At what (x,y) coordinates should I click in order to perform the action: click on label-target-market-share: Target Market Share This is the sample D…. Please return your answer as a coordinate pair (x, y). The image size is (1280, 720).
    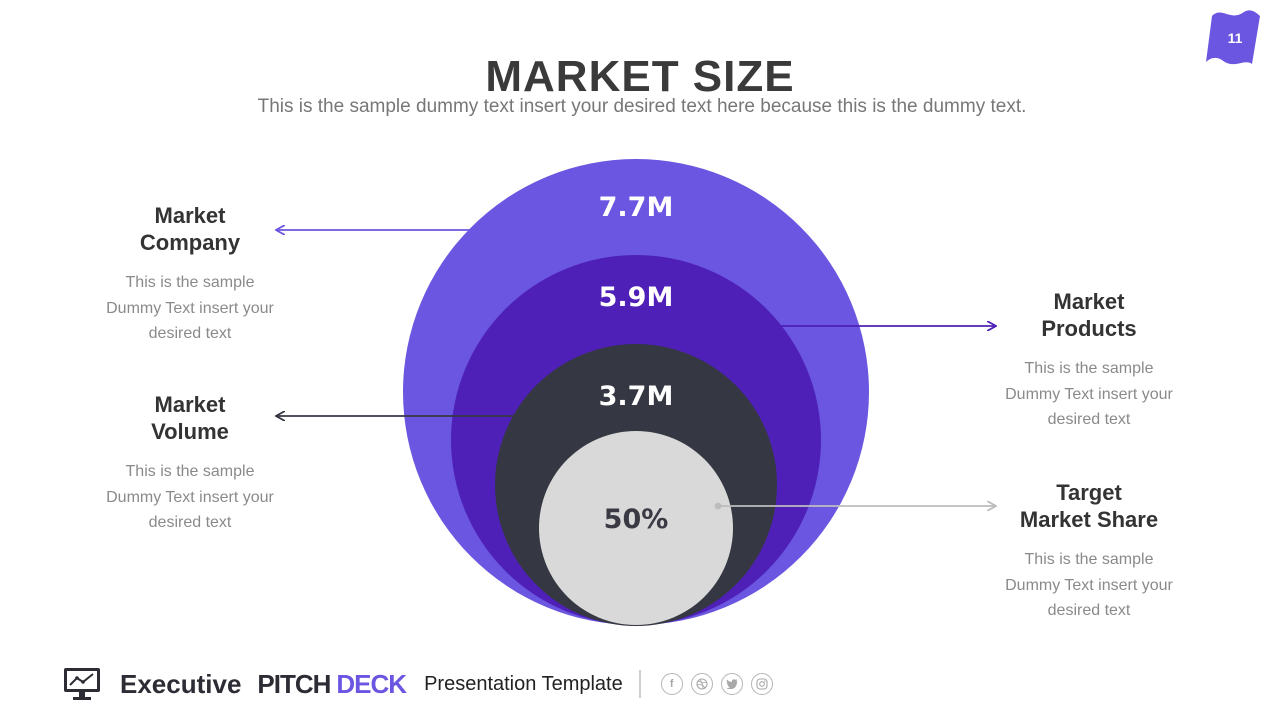
    Looking at the image, I should click on (1089, 551).